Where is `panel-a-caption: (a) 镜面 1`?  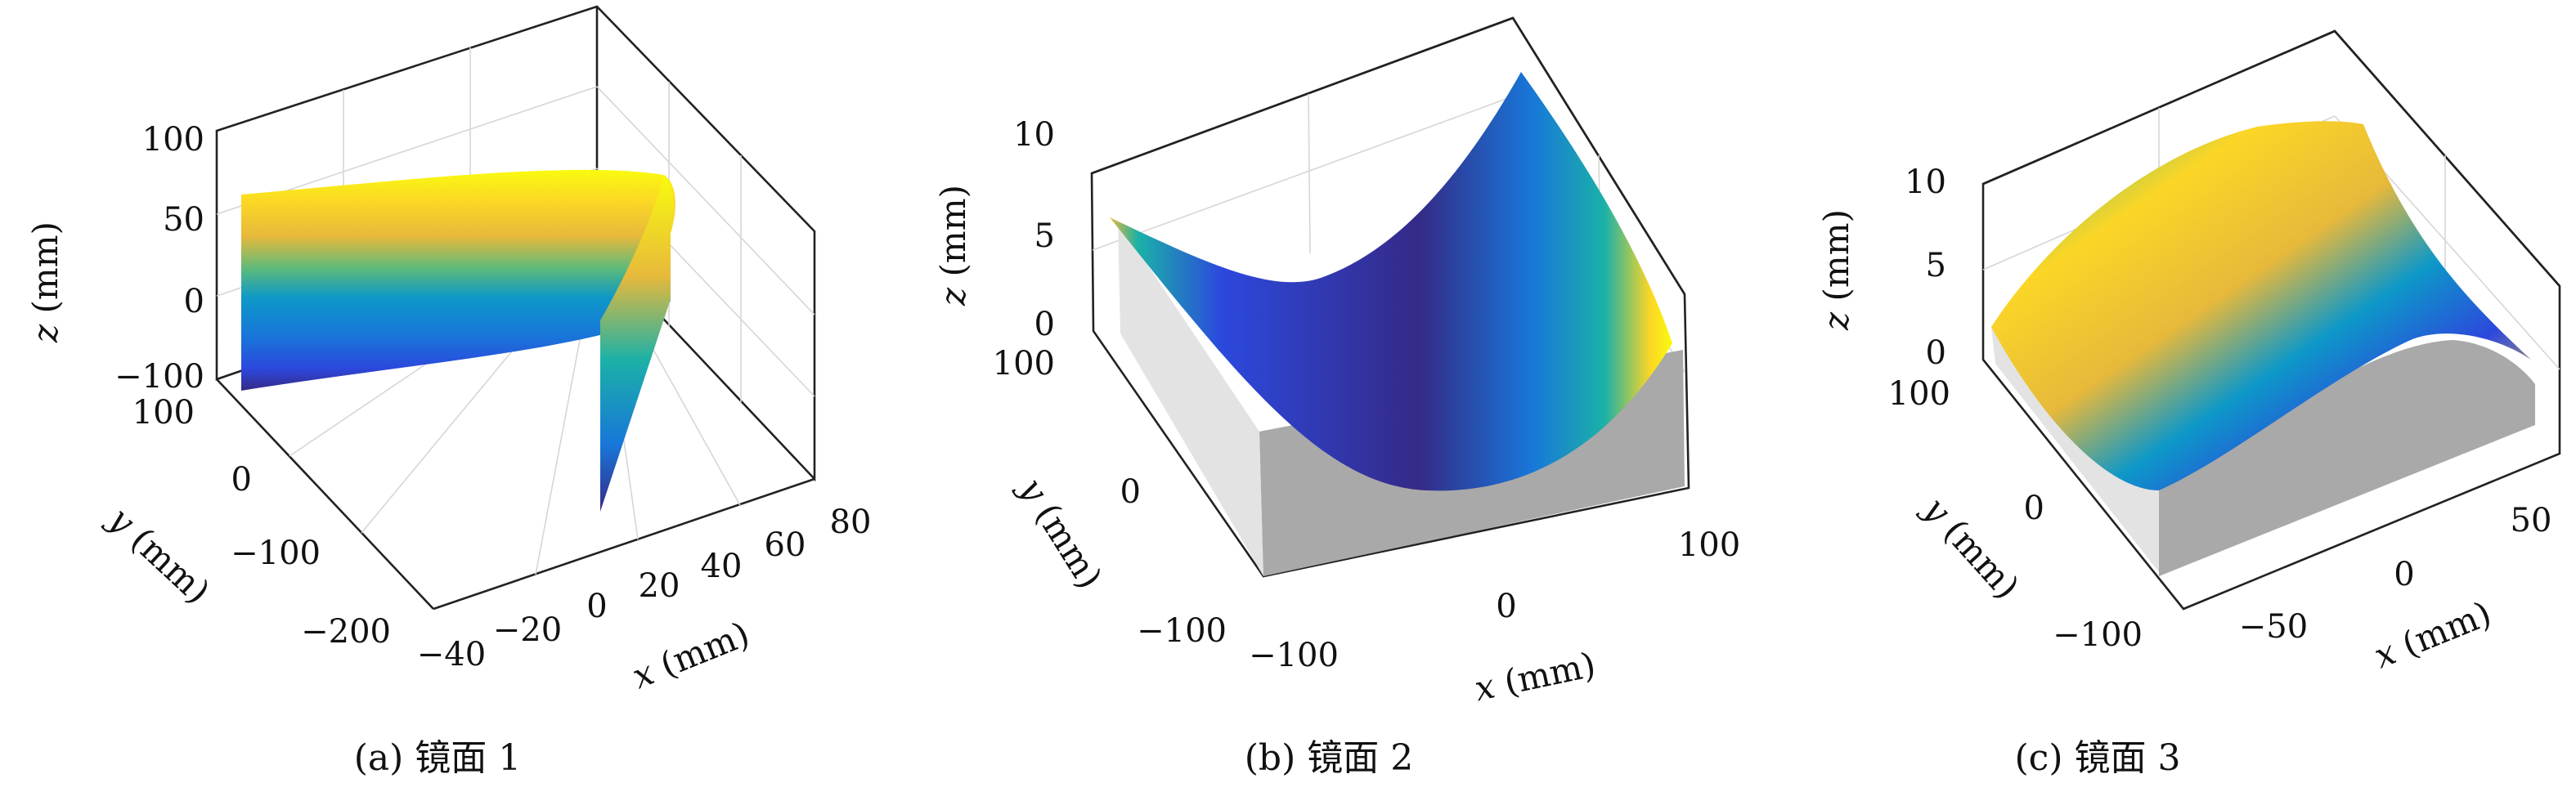
panel-a-caption: (a) 镜面 1 is located at coordinates (438, 758).